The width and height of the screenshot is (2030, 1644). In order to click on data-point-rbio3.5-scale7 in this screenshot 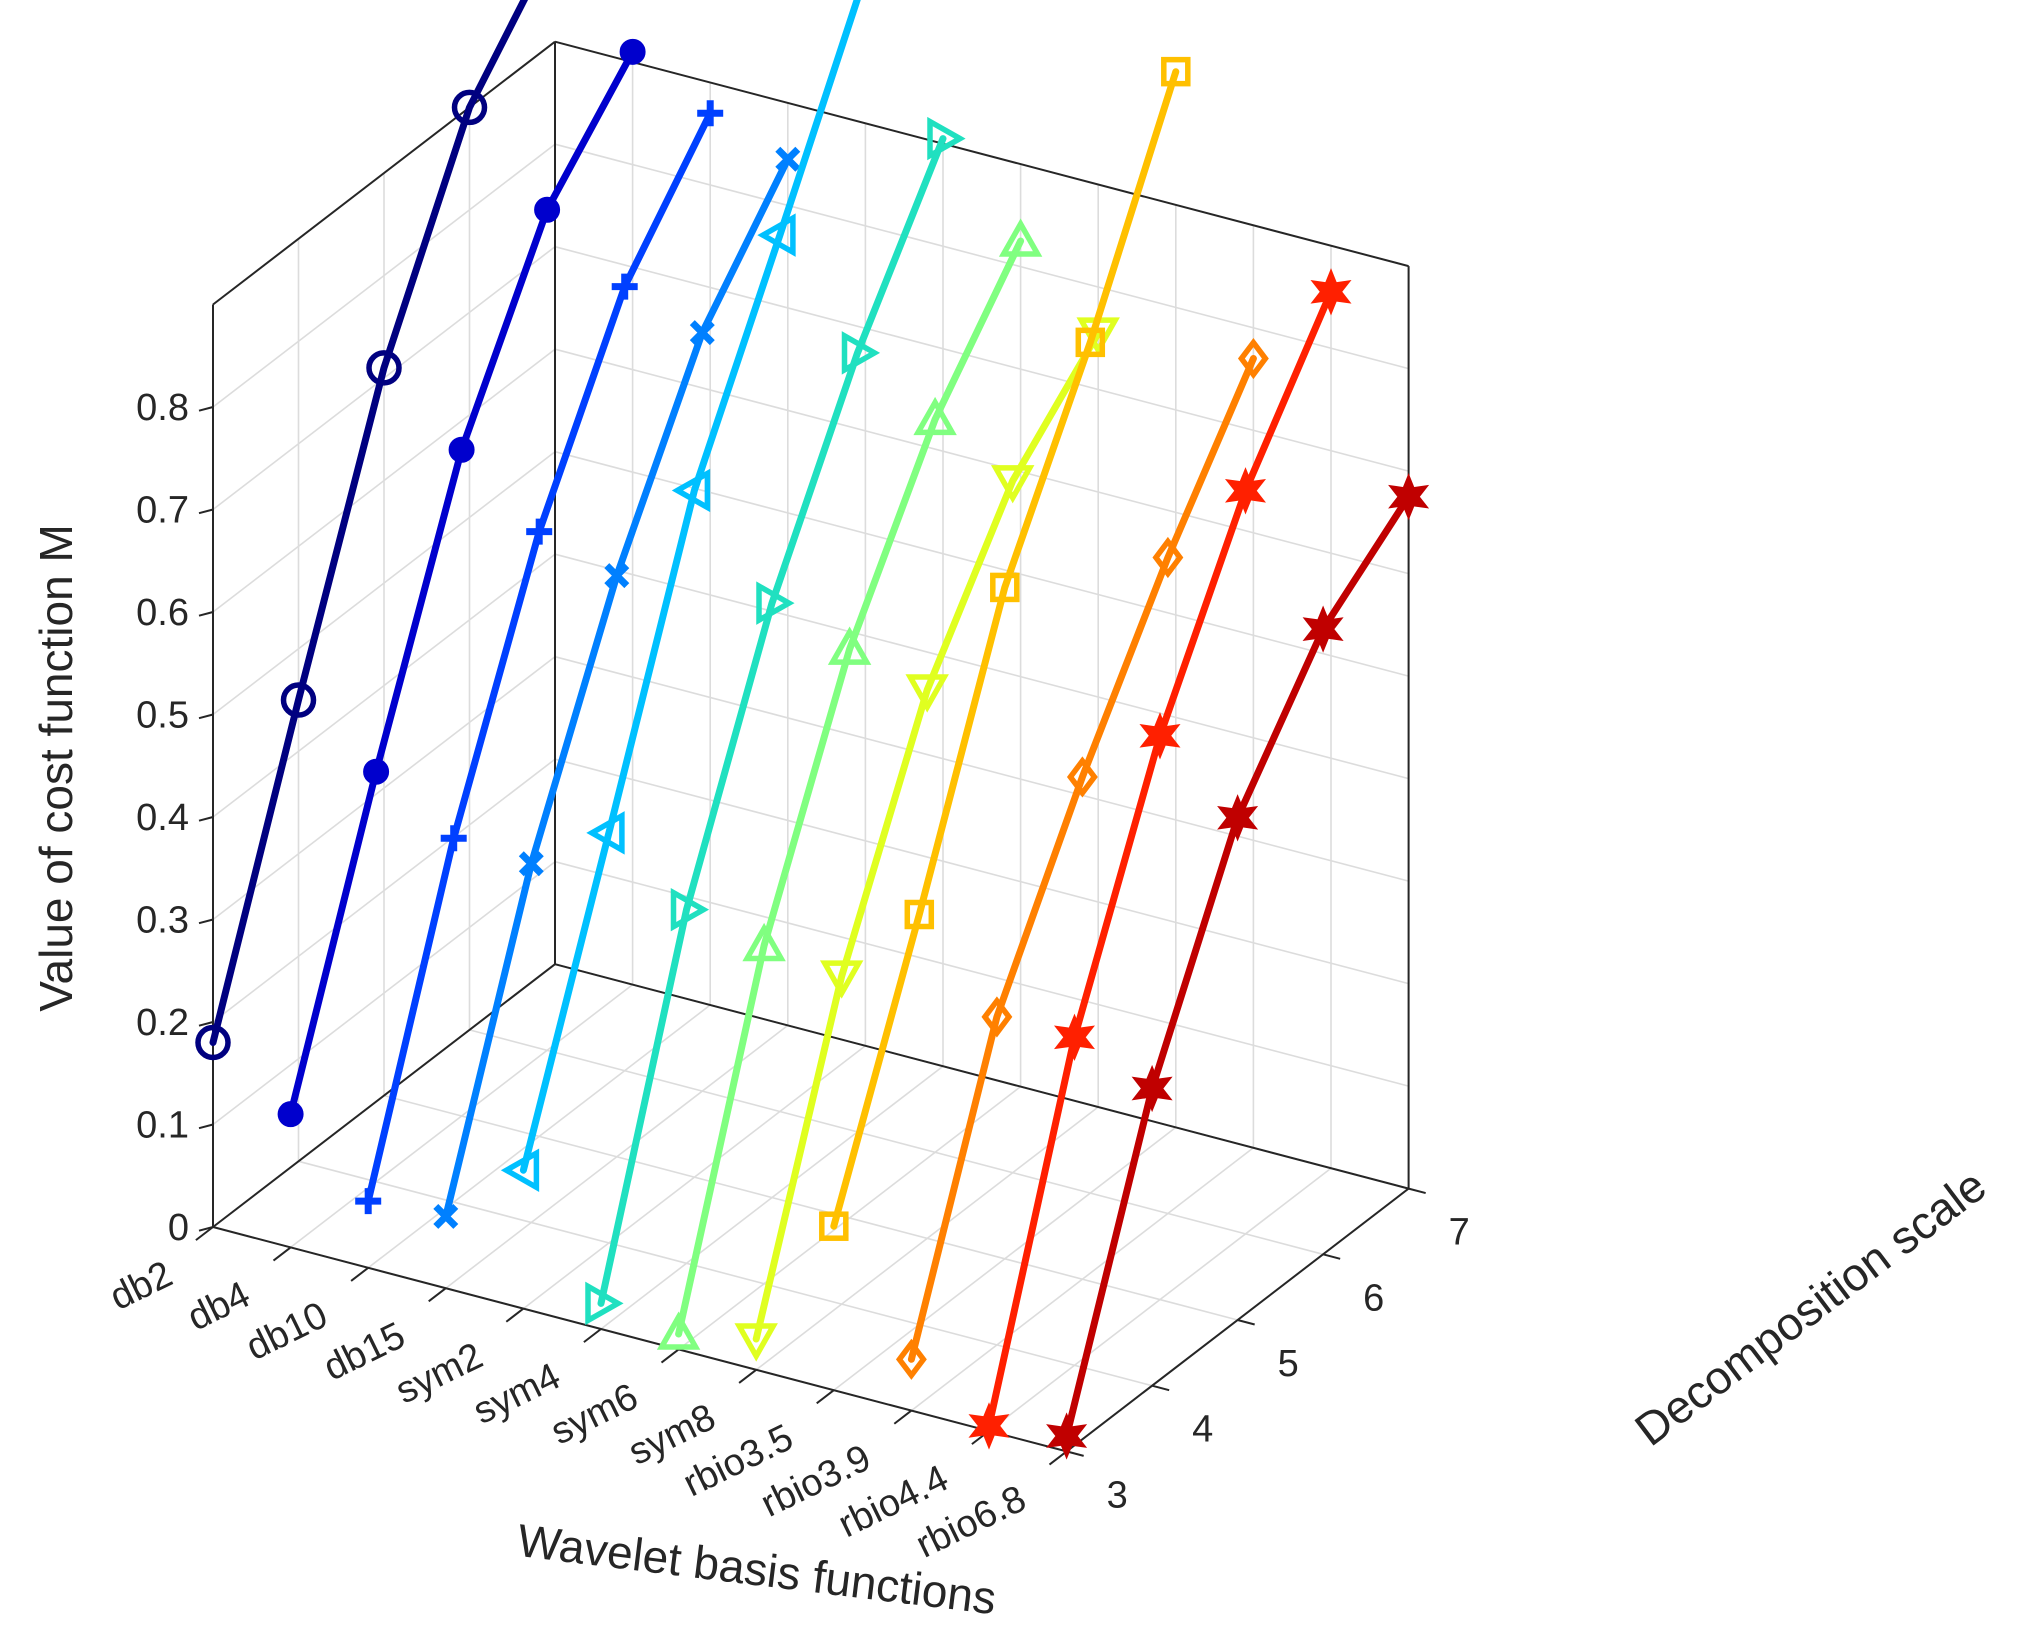, I will do `click(1176, 71)`.